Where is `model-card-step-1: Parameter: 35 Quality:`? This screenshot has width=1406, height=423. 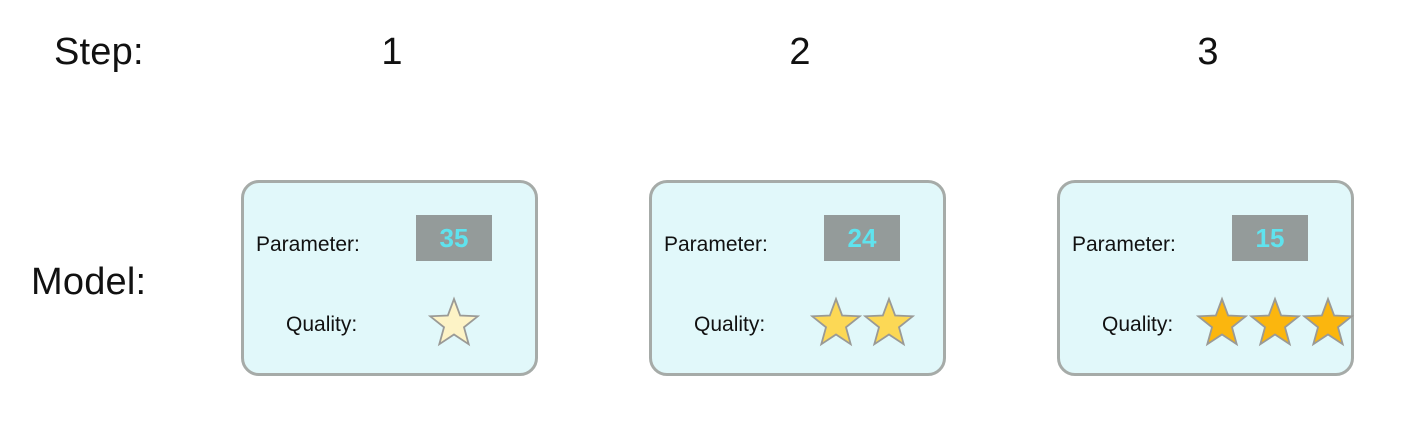 model-card-step-1: Parameter: 35 Quality: is located at coordinates (389, 278).